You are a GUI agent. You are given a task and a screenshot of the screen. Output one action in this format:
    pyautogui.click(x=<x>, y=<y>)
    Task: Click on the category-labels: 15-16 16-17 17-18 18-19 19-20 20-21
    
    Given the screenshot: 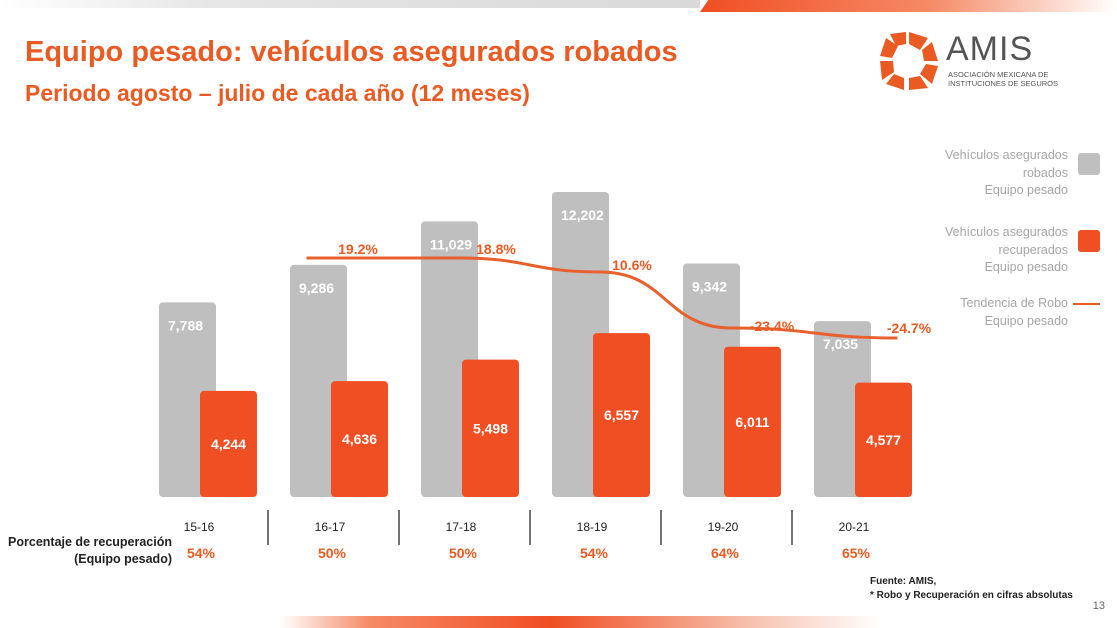 What is the action you would take?
    pyautogui.click(x=527, y=527)
    